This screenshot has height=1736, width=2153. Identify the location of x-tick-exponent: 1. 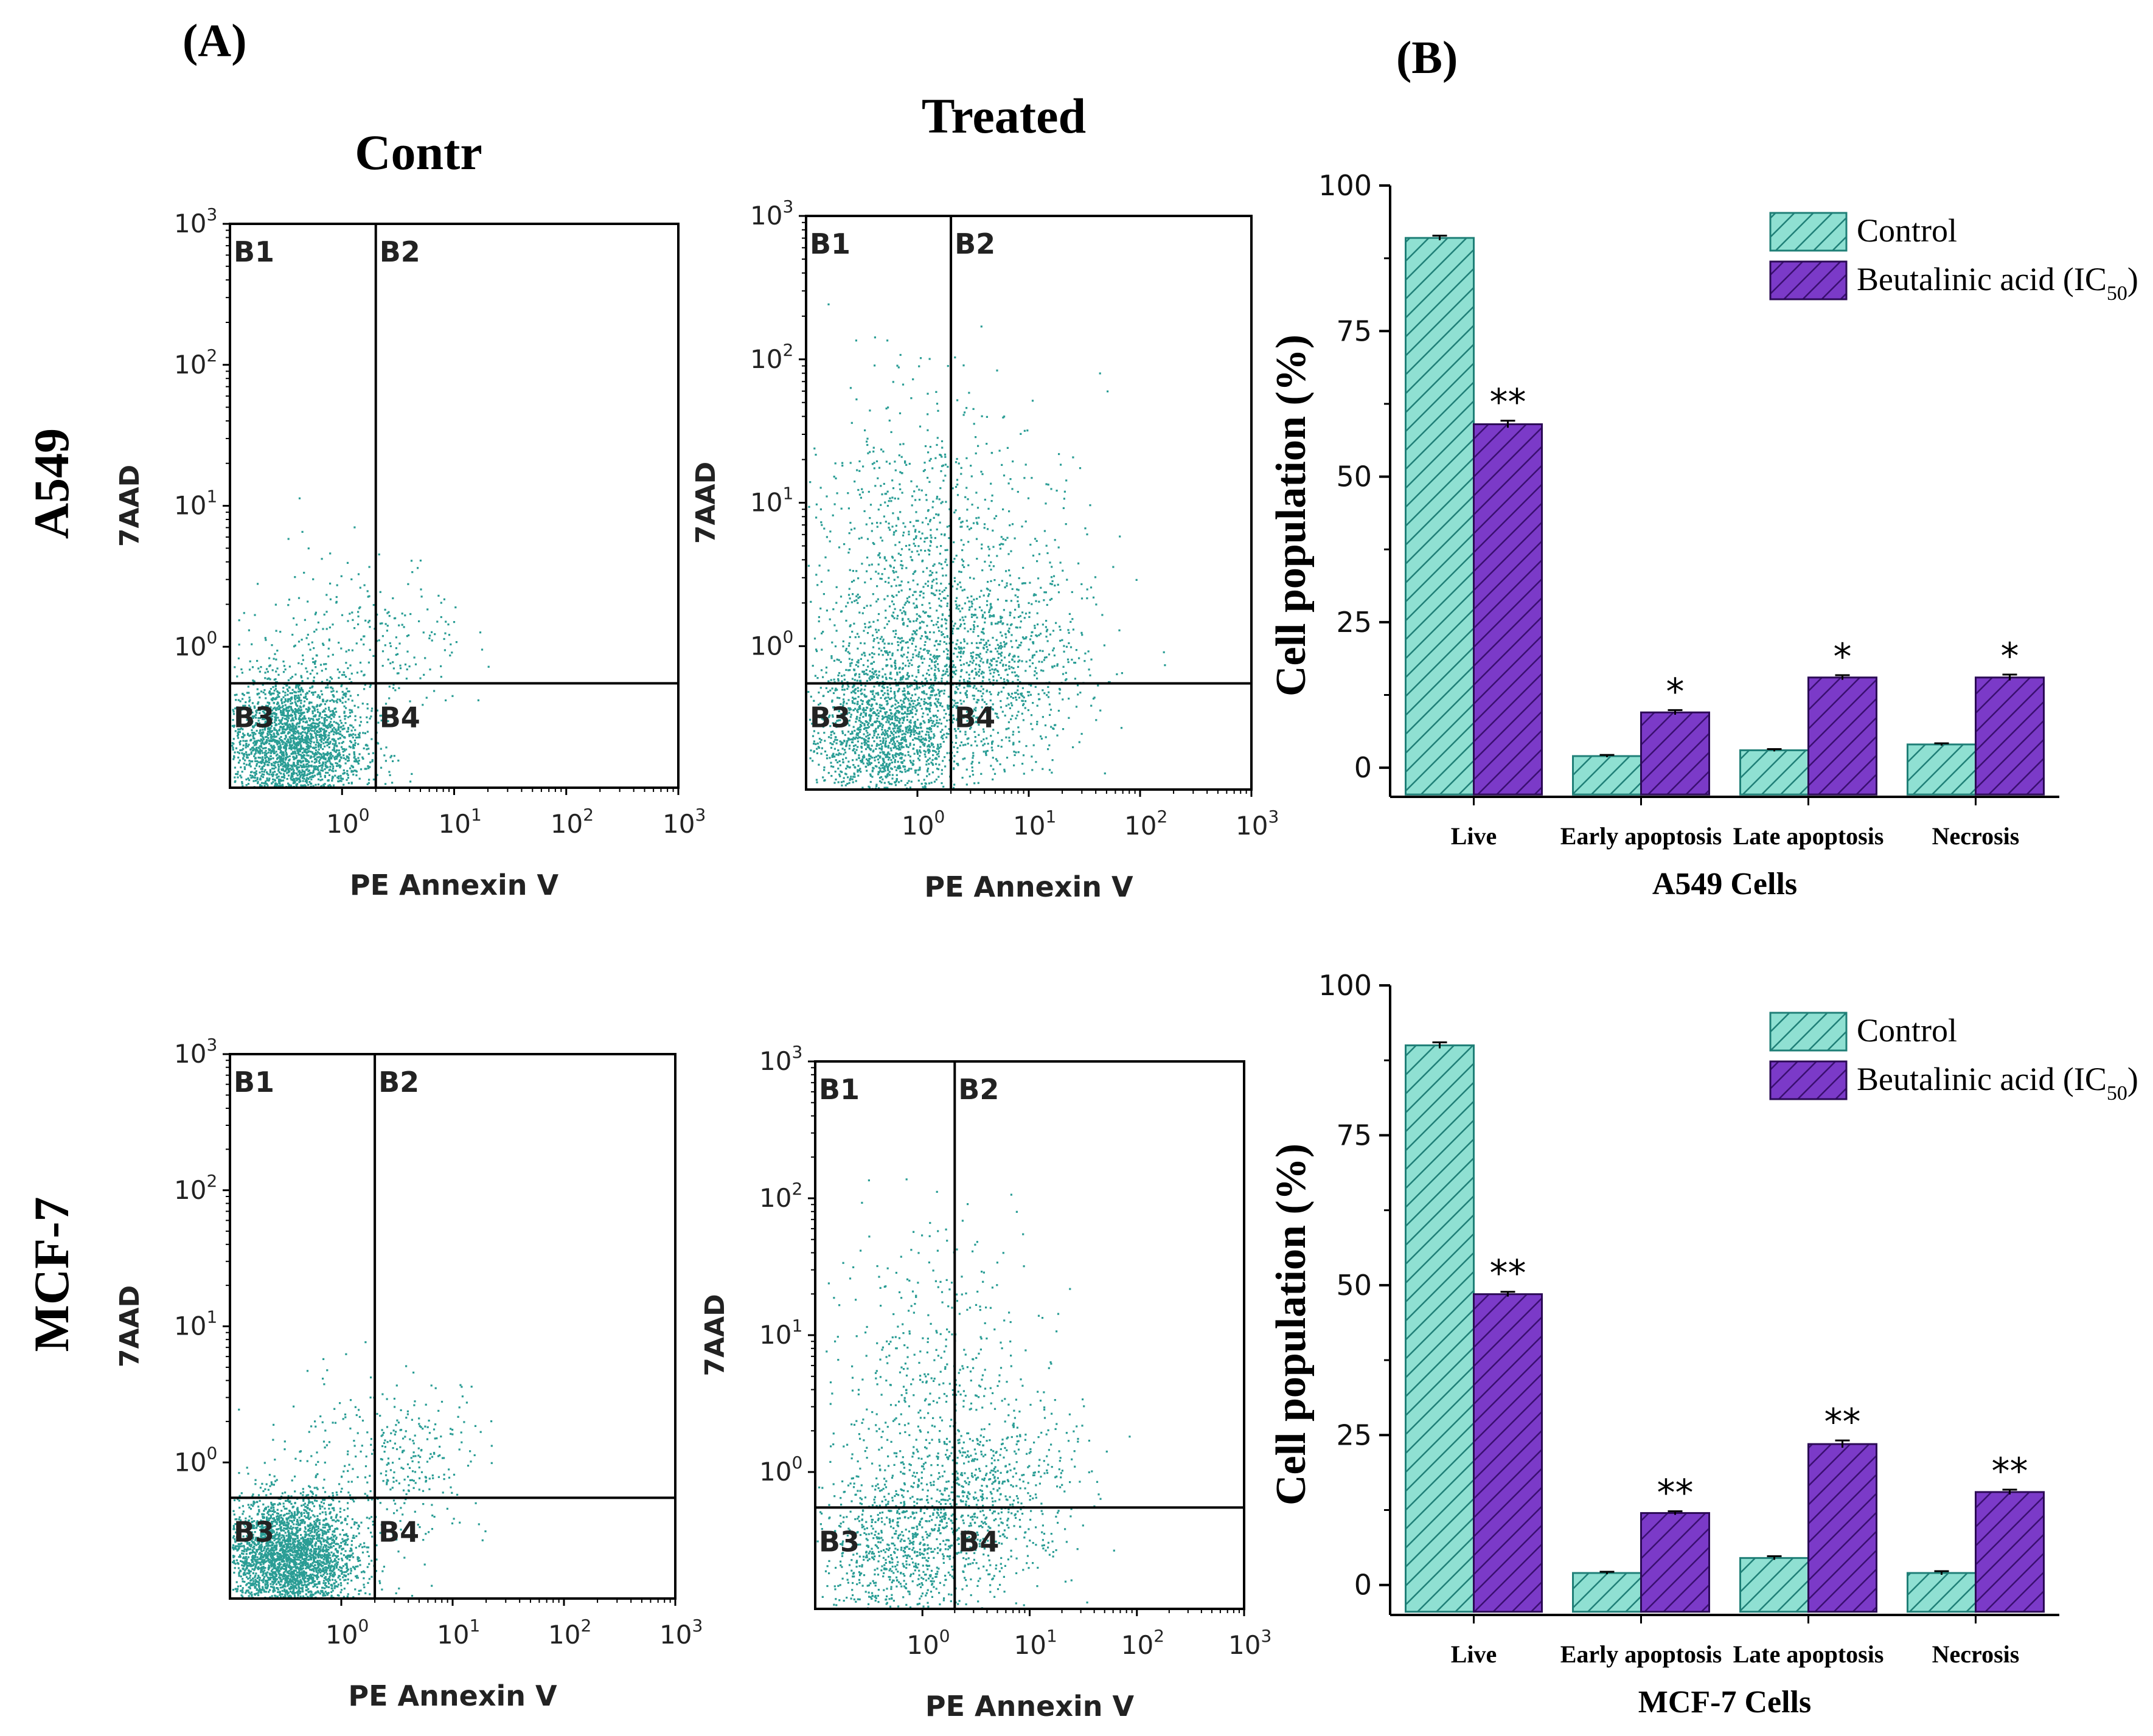
(476, 815).